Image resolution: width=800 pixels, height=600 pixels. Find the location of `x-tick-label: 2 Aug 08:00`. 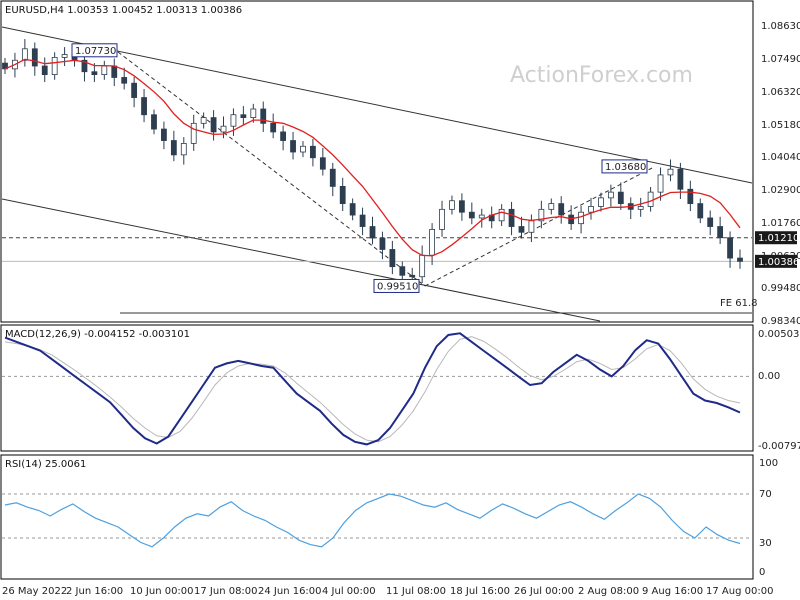

x-tick-label: 2 Aug 08:00 is located at coordinates (608, 591).